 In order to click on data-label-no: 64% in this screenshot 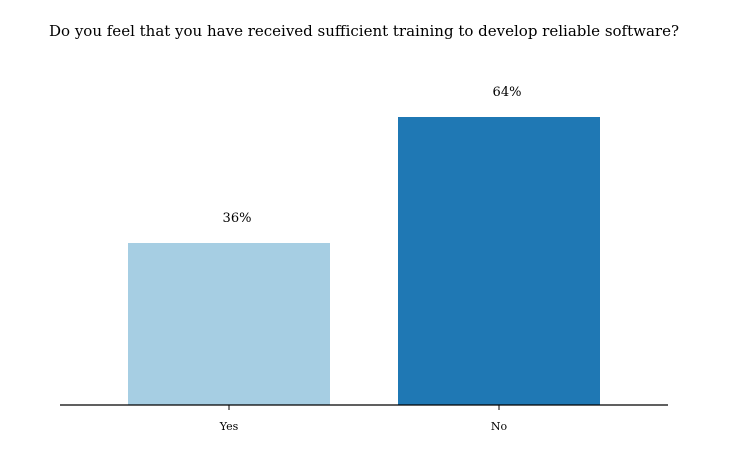, I will do `click(507, 92)`.